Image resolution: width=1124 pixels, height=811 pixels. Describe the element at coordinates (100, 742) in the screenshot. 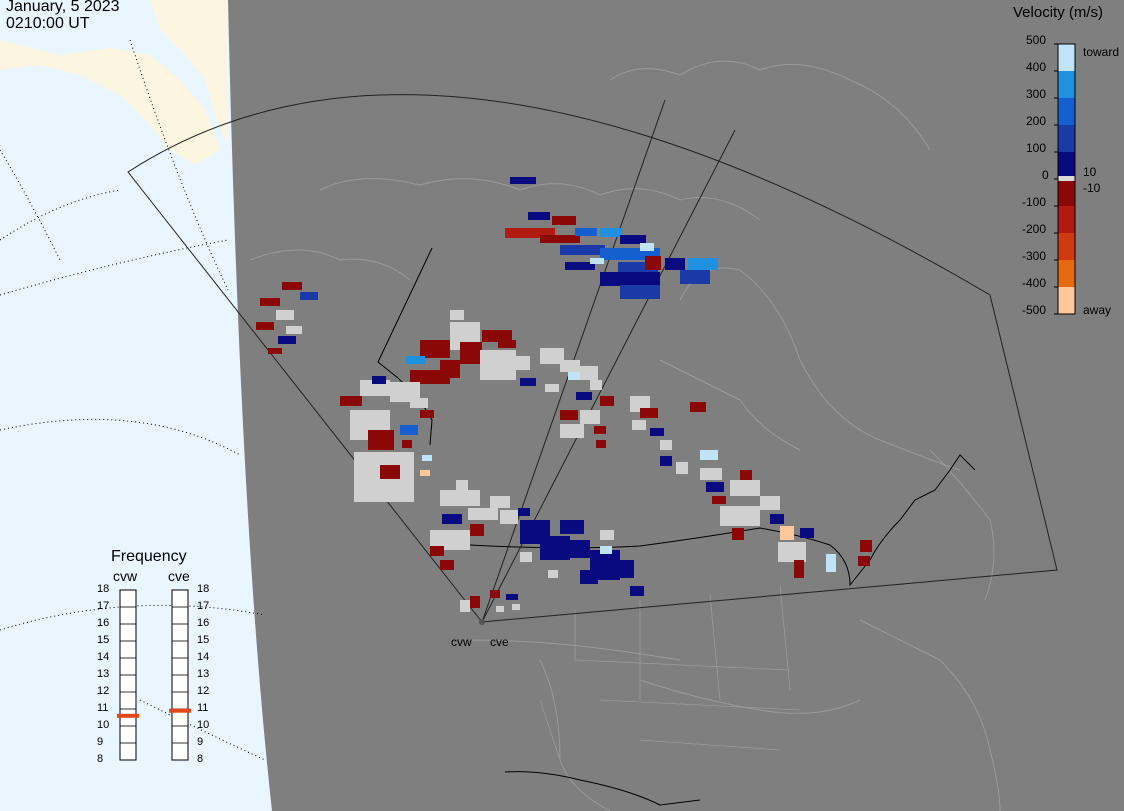

I see `frequency-tick-left: 9` at that location.